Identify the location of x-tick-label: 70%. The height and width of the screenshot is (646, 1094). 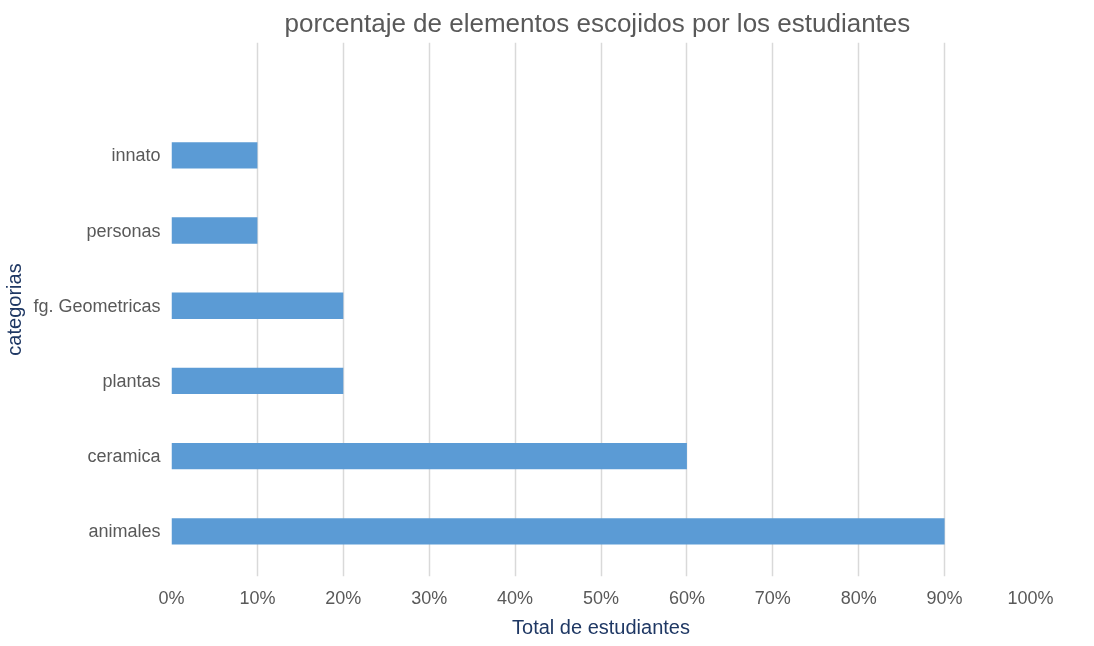
(772, 597).